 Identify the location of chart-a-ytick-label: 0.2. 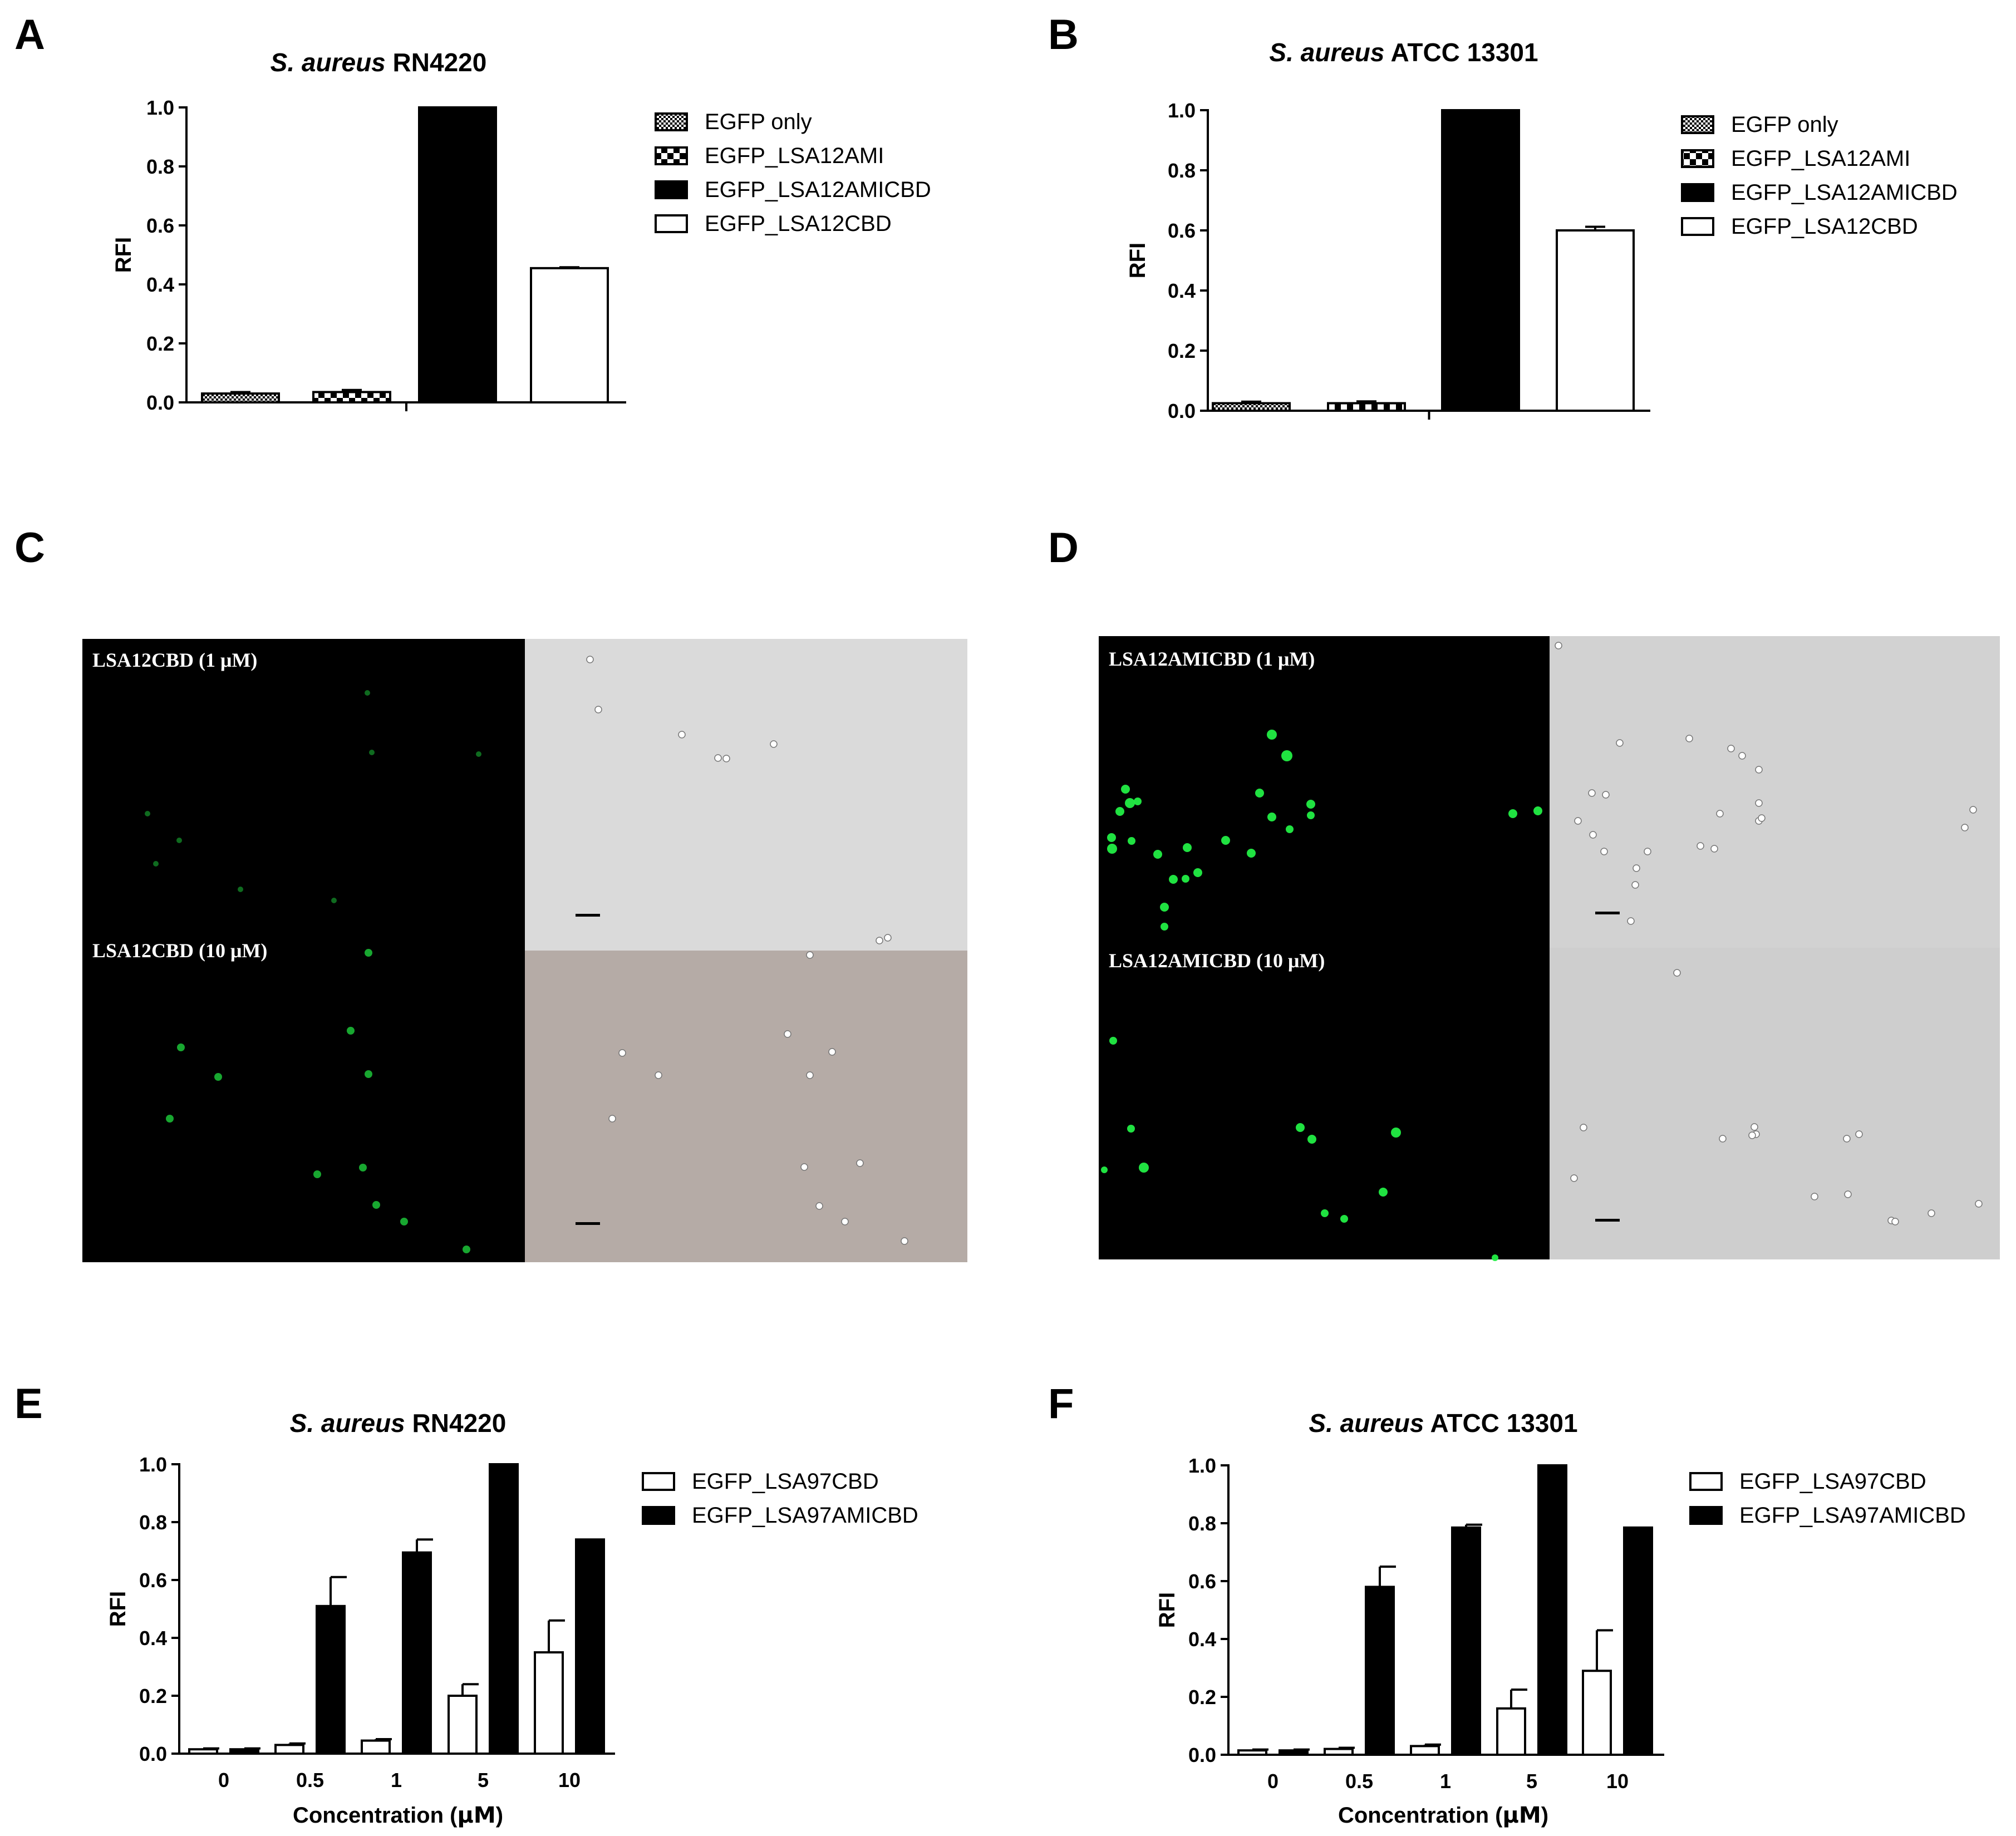
(160, 343).